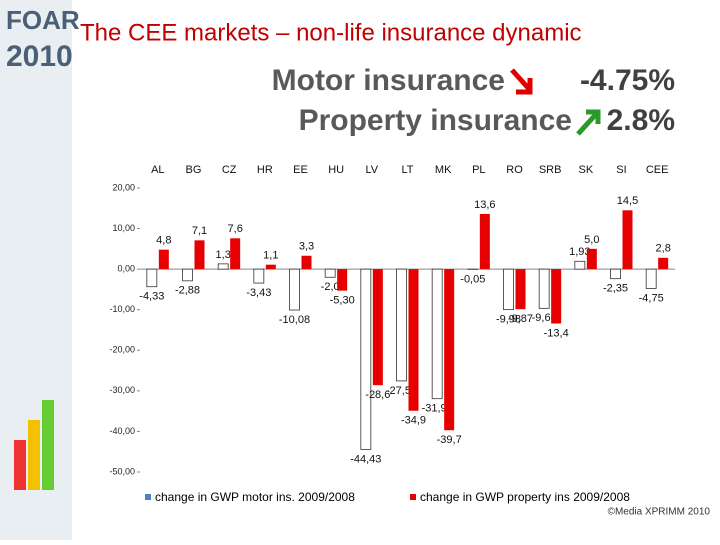  Describe the element at coordinates (407, 170) in the screenshot. I see `x-tick-label: LT` at that location.